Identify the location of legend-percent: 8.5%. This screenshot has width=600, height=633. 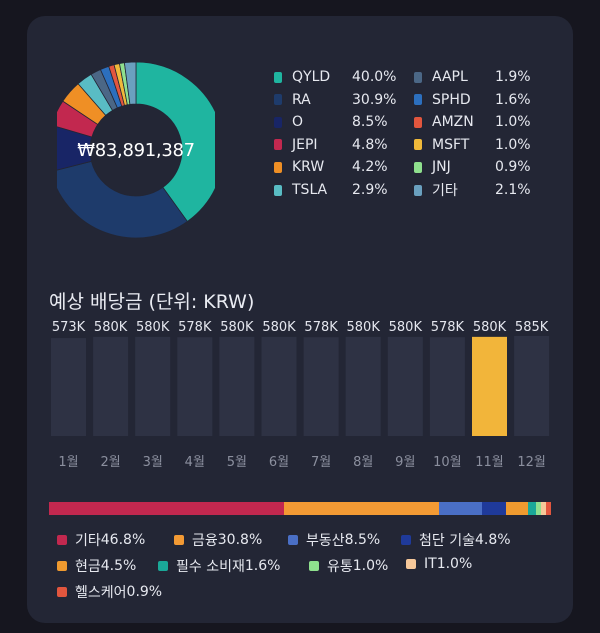
(370, 122).